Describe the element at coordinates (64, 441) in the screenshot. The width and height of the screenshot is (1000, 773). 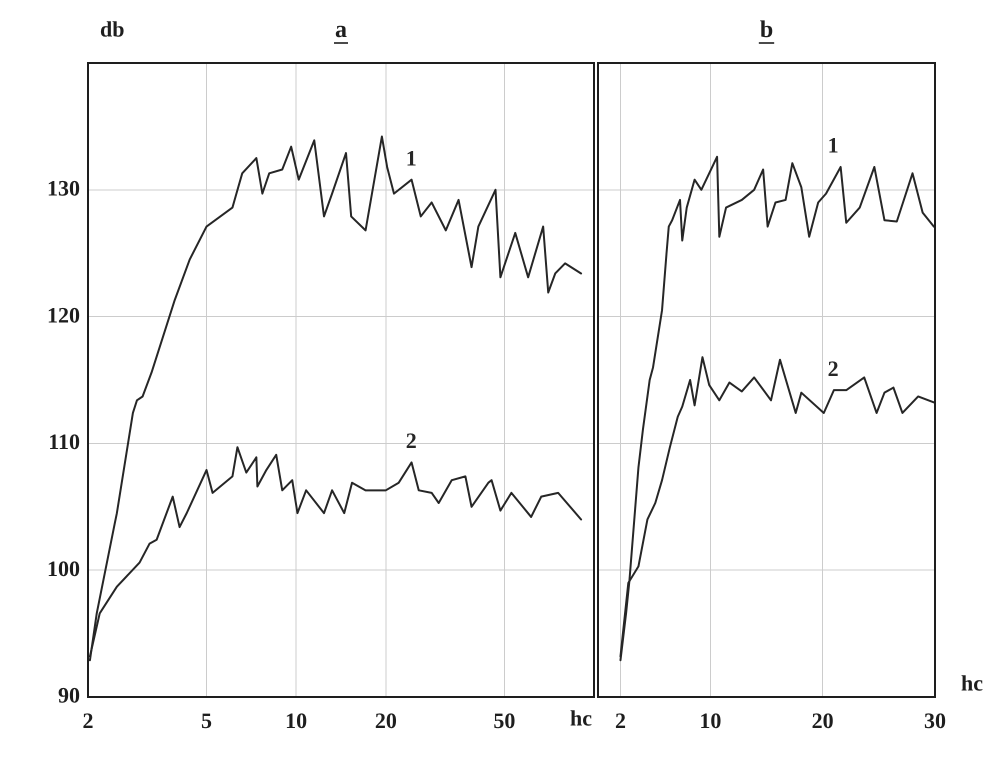
I see `y-tick-label: 110` at that location.